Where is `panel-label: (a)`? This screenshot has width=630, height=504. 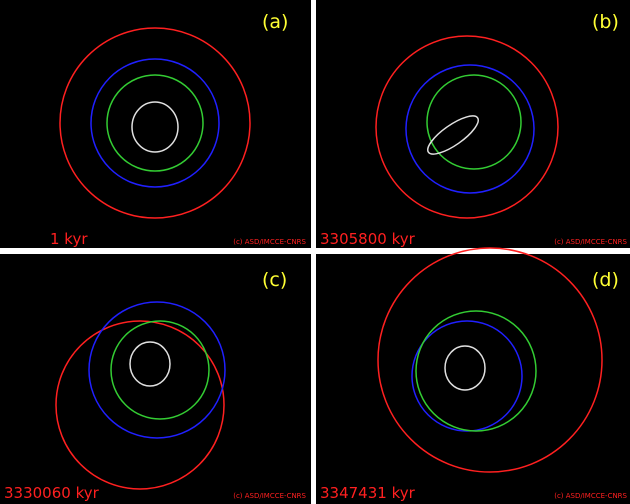
panel-label: (a) is located at coordinates (275, 22).